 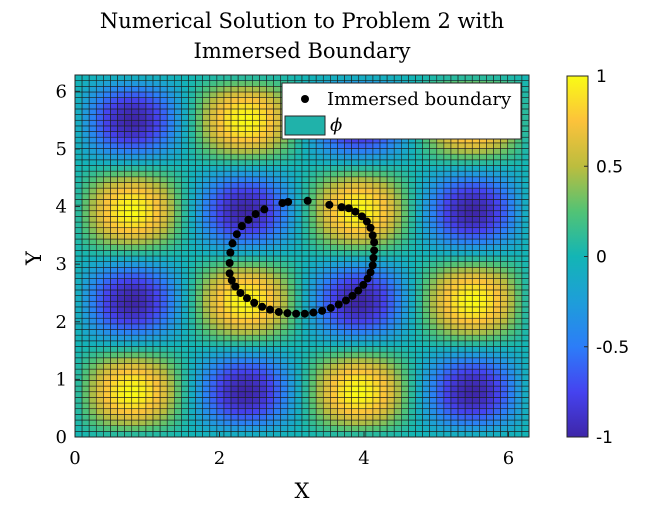 I want to click on boundary-point, so click(x=348, y=208).